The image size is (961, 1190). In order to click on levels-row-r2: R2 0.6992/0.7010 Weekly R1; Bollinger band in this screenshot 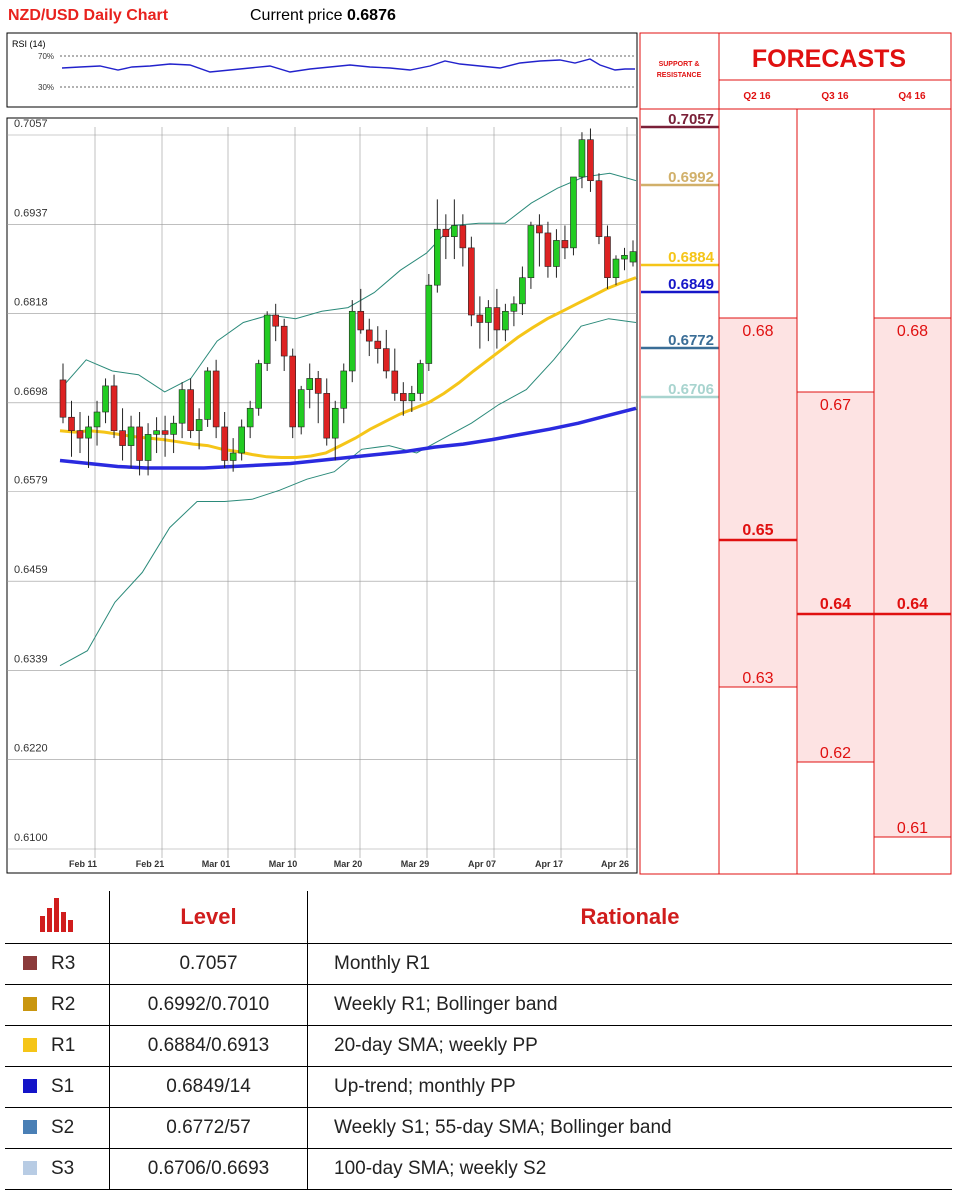, I will do `click(478, 1005)`.